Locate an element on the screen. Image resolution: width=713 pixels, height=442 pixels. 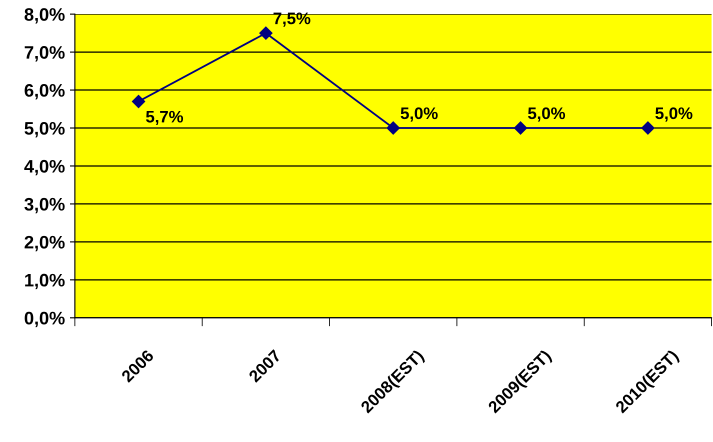
data-label: 5,7% is located at coordinates (165, 117).